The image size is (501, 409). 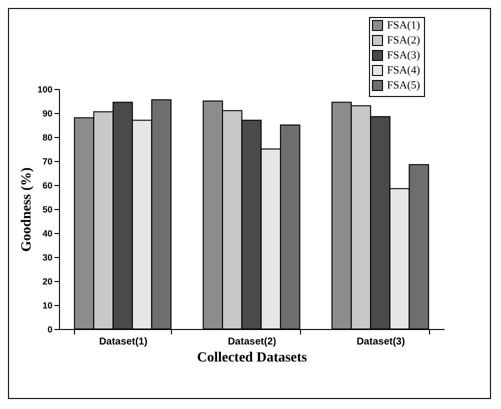 I want to click on x-tick-label: Dataset(2), so click(x=252, y=342).